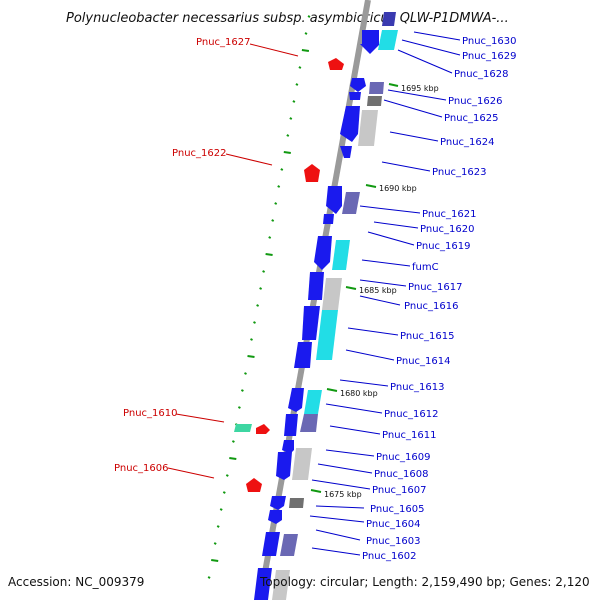 Image resolution: width=600 pixels, height=600 pixels. I want to click on gene-label: Pnuc_1612, so click(411, 414).